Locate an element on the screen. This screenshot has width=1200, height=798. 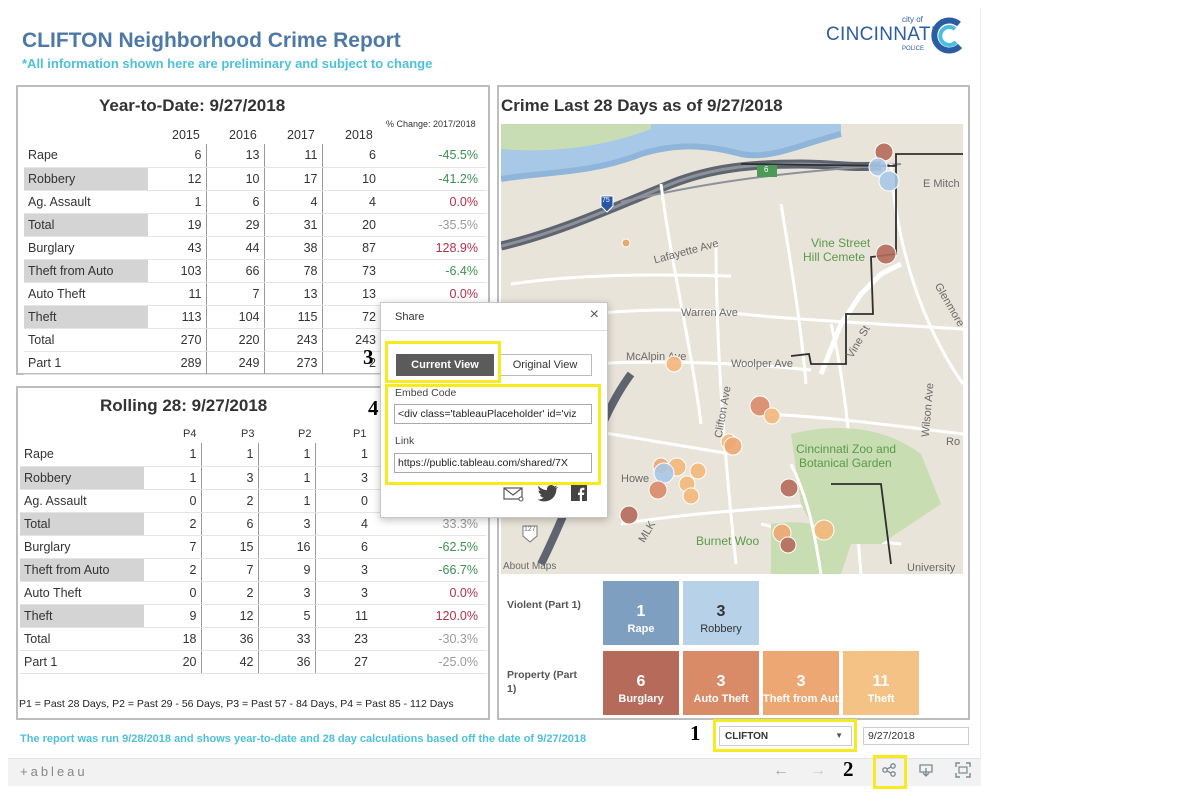
tile-auto-theft: 3 Auto Theft is located at coordinates (721, 683).